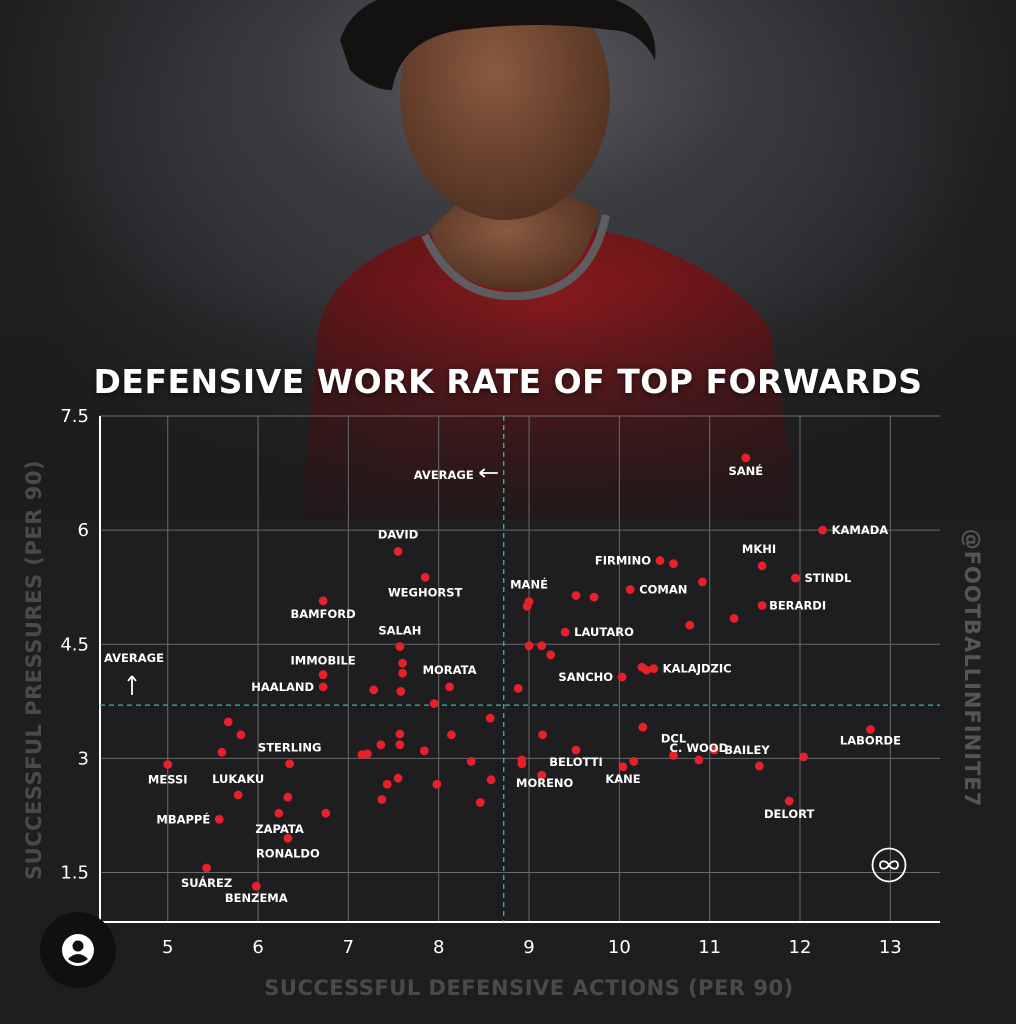 The height and width of the screenshot is (1024, 1016). Describe the element at coordinates (759, 549) in the screenshot. I see `point-label: MKHI` at that location.